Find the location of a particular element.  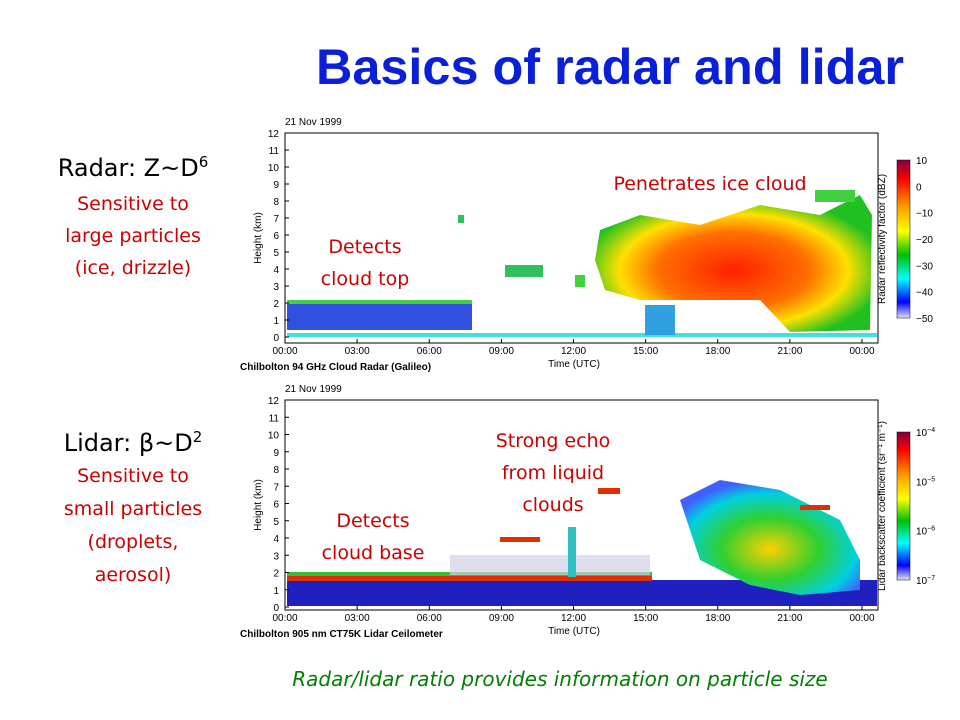

lidar-annotation: Detects is located at coordinates (372, 521).